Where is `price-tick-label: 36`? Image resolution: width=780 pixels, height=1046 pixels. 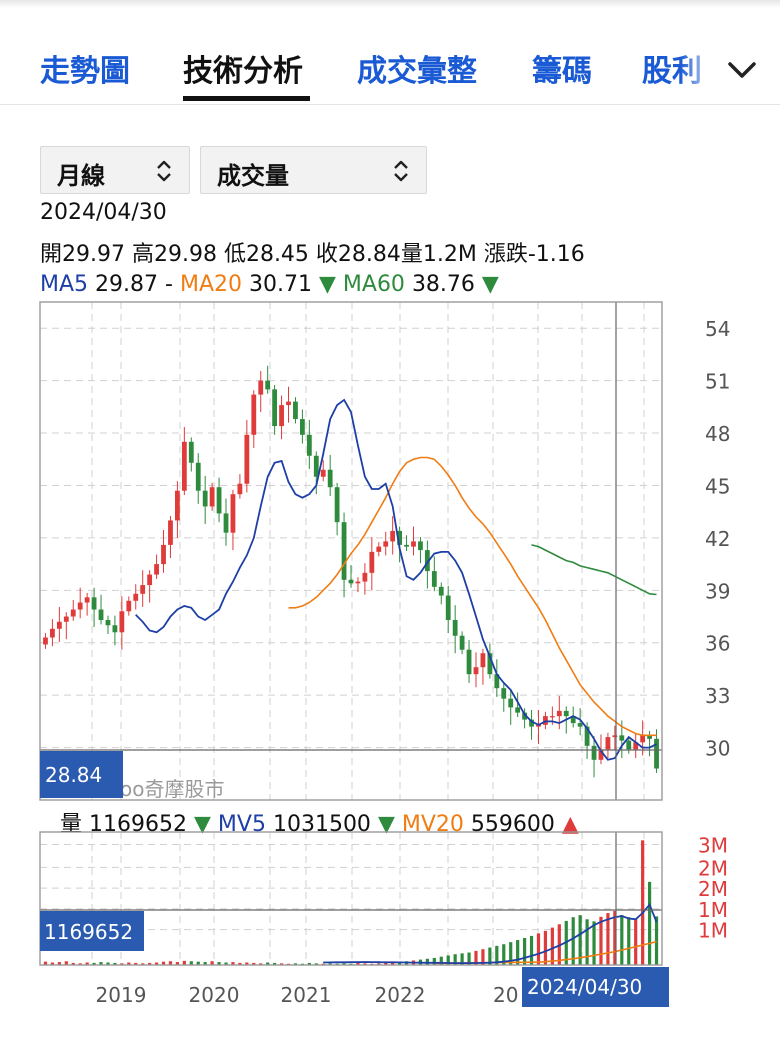
price-tick-label: 36 is located at coordinates (717, 644).